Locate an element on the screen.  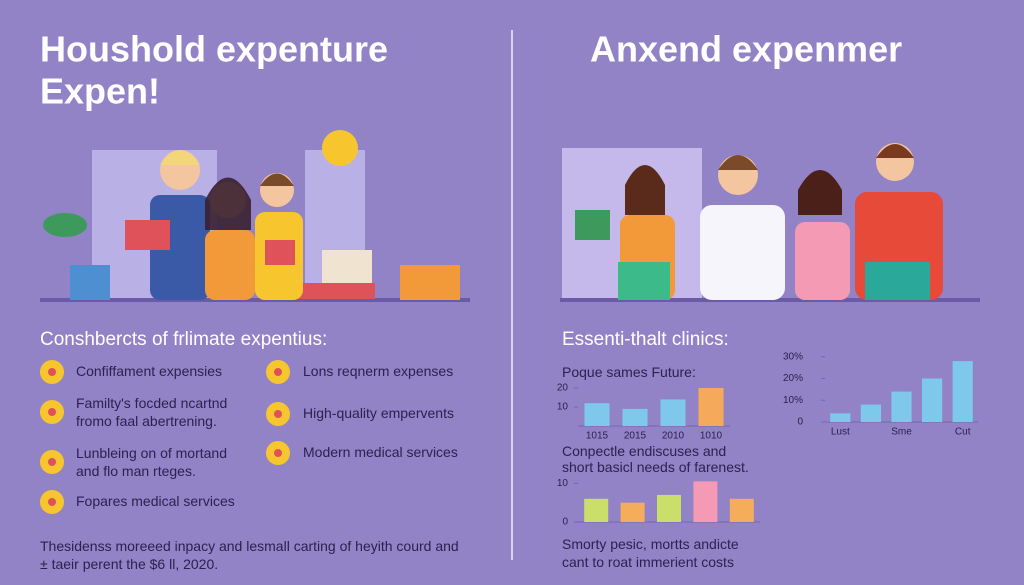
section-heading: Conshbercts of frlimate expentius: is located at coordinates (183, 339).